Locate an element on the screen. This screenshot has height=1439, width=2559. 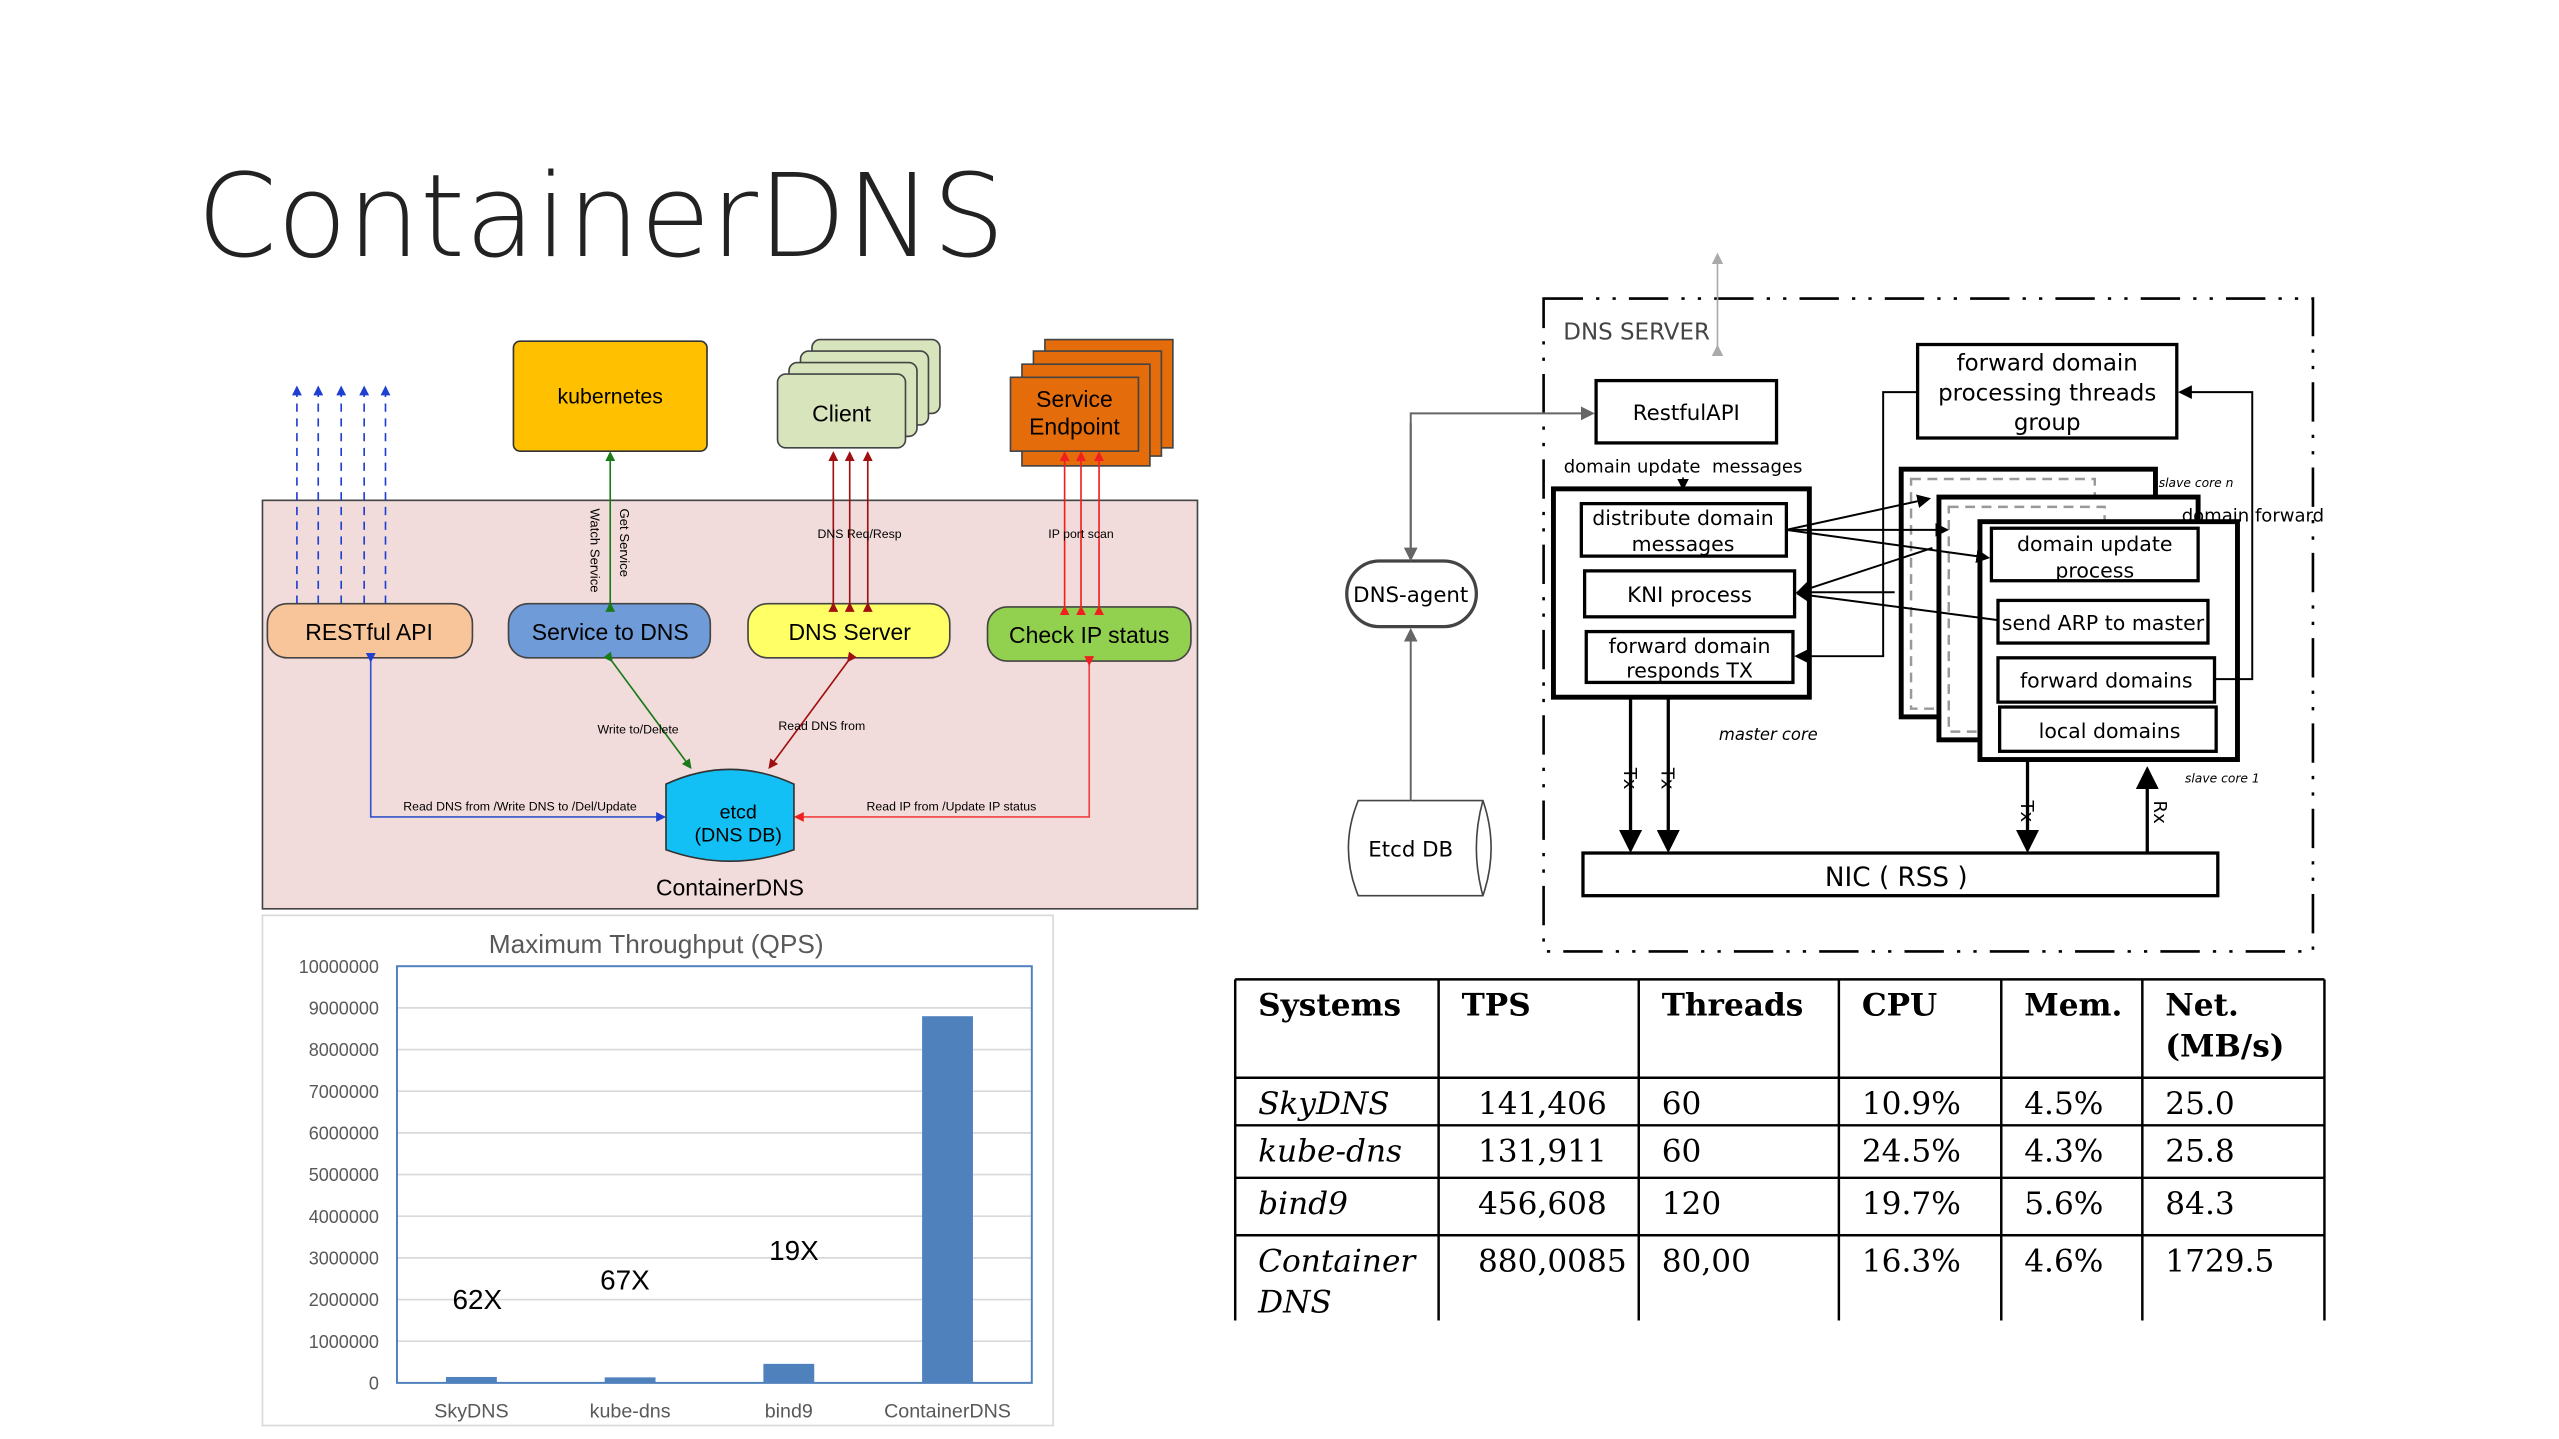
write-delete-label: Write to/Delete is located at coordinates (638, 729).